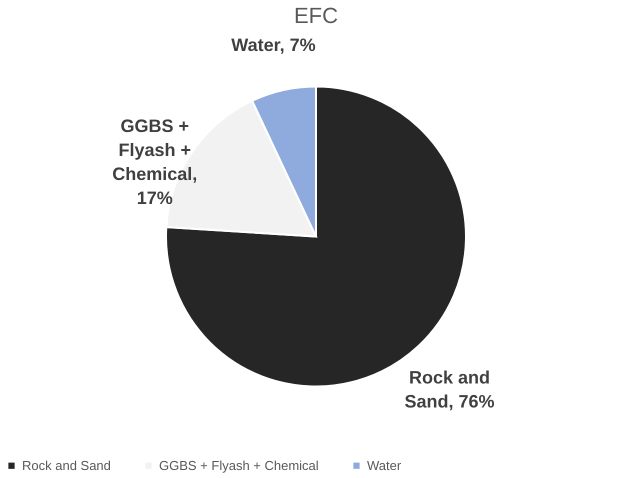  I want to click on data-label: Rock and Sand, 76%, so click(449, 390).